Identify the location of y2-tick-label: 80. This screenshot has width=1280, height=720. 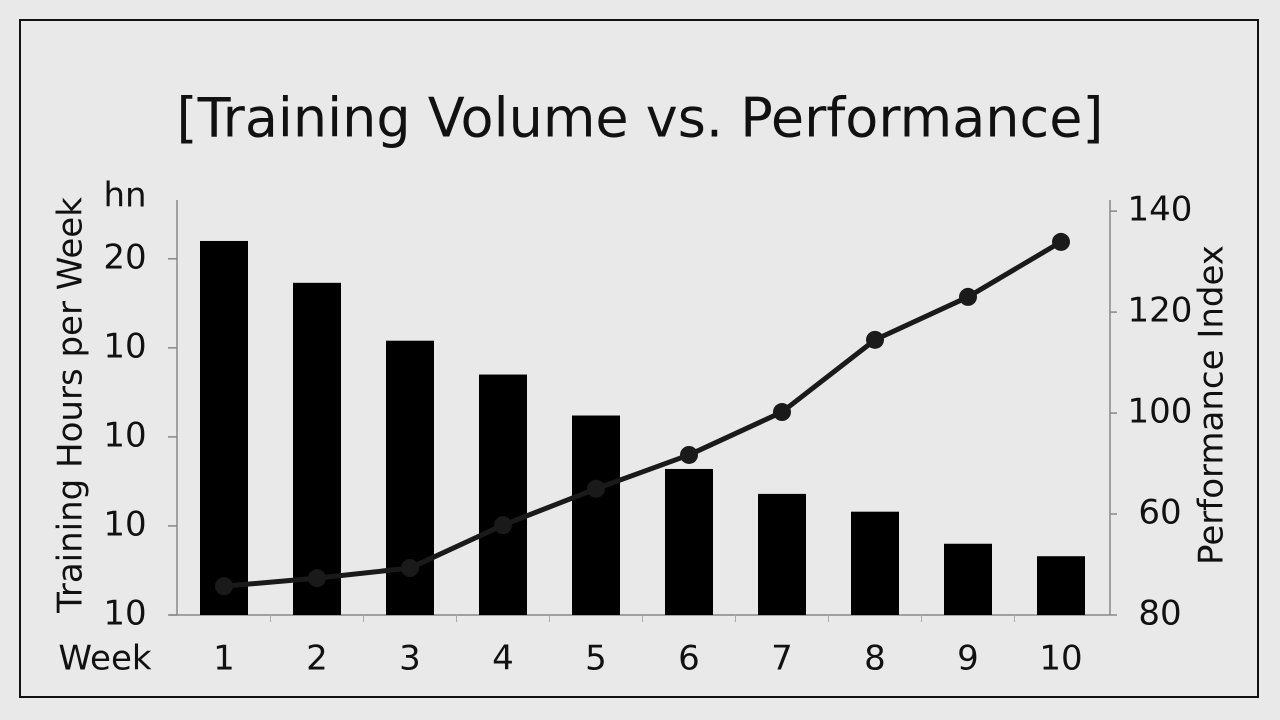
(1159, 614).